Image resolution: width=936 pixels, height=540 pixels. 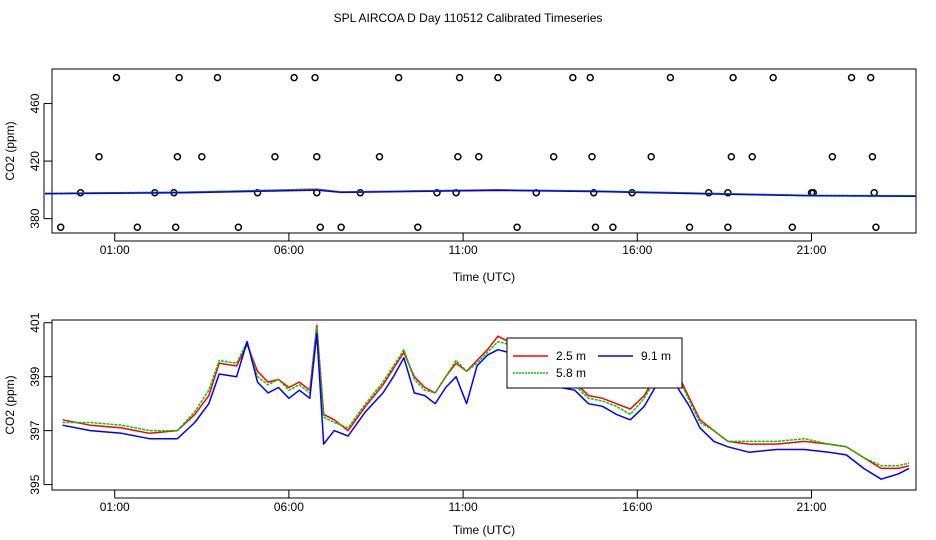 I want to click on y-tick-label: 460, so click(x=35, y=103).